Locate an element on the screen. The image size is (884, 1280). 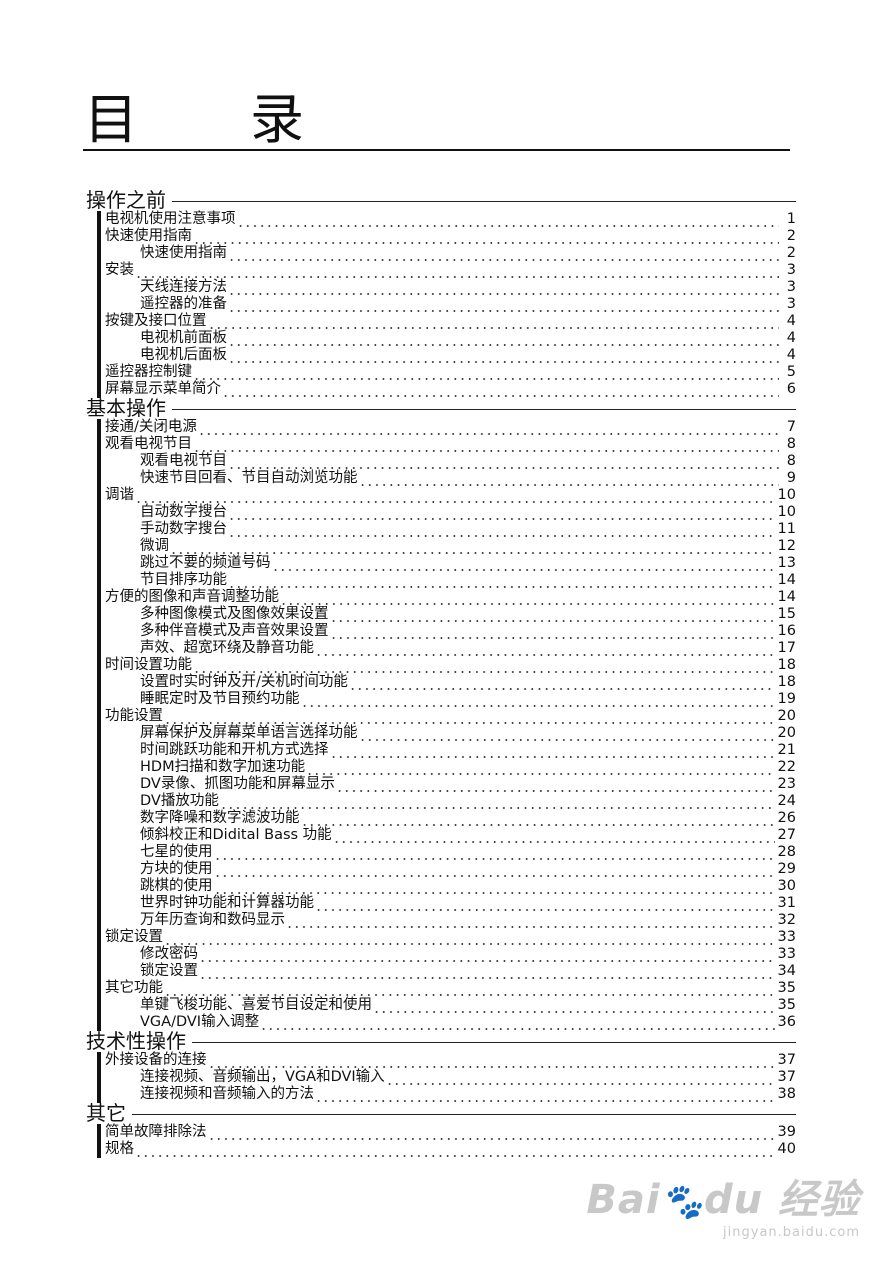
toc-entry: 屏幕保护及屏幕菜单语言选择功能 20 is located at coordinates (450, 733).